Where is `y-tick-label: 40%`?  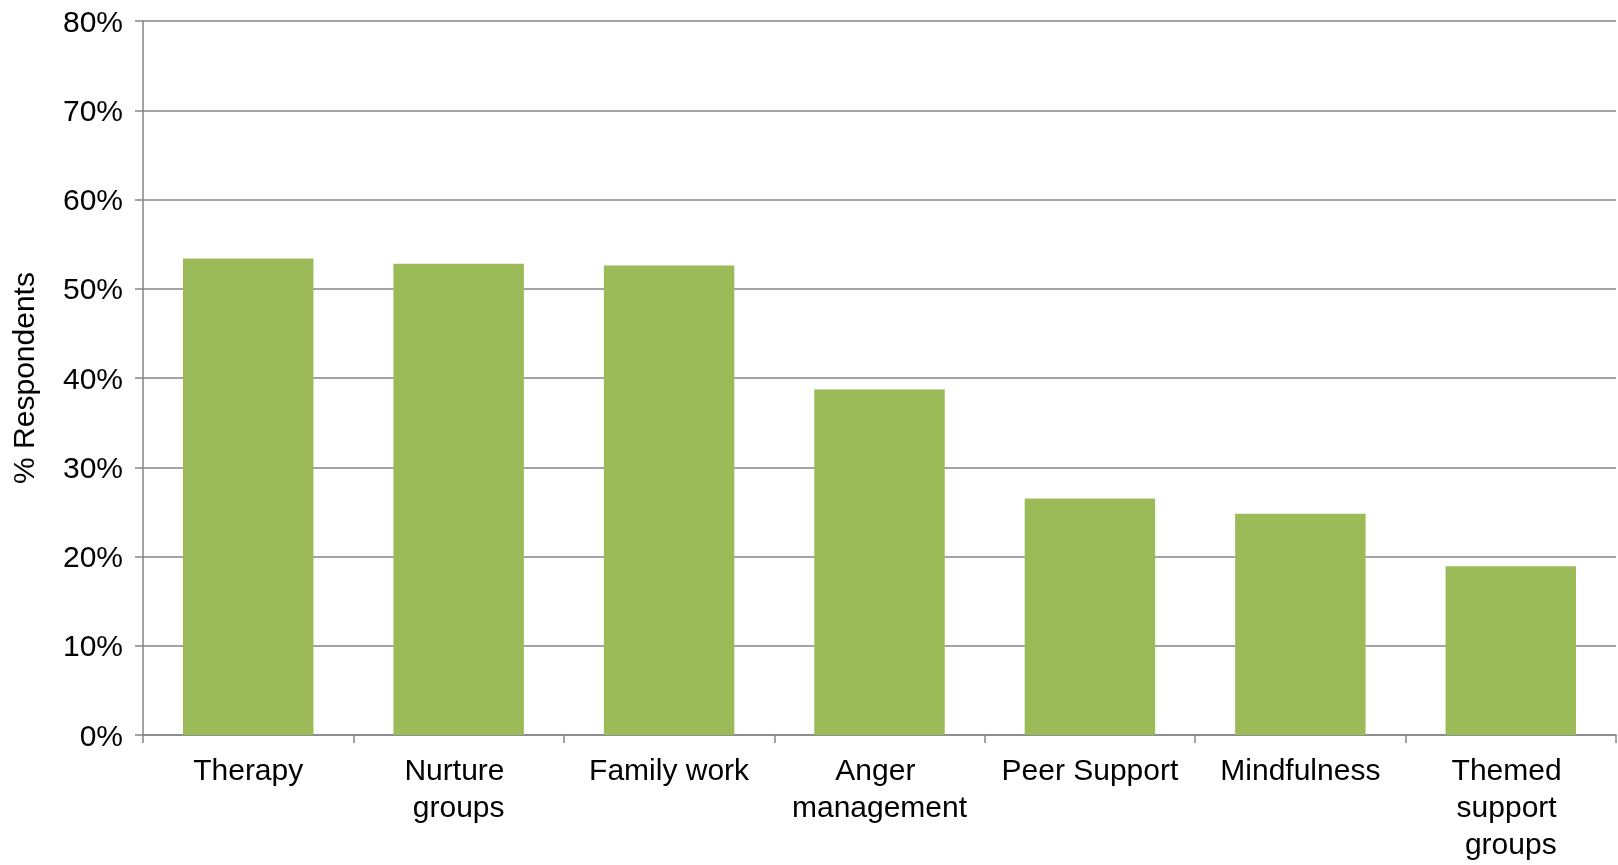
y-tick-label: 40% is located at coordinates (92, 378).